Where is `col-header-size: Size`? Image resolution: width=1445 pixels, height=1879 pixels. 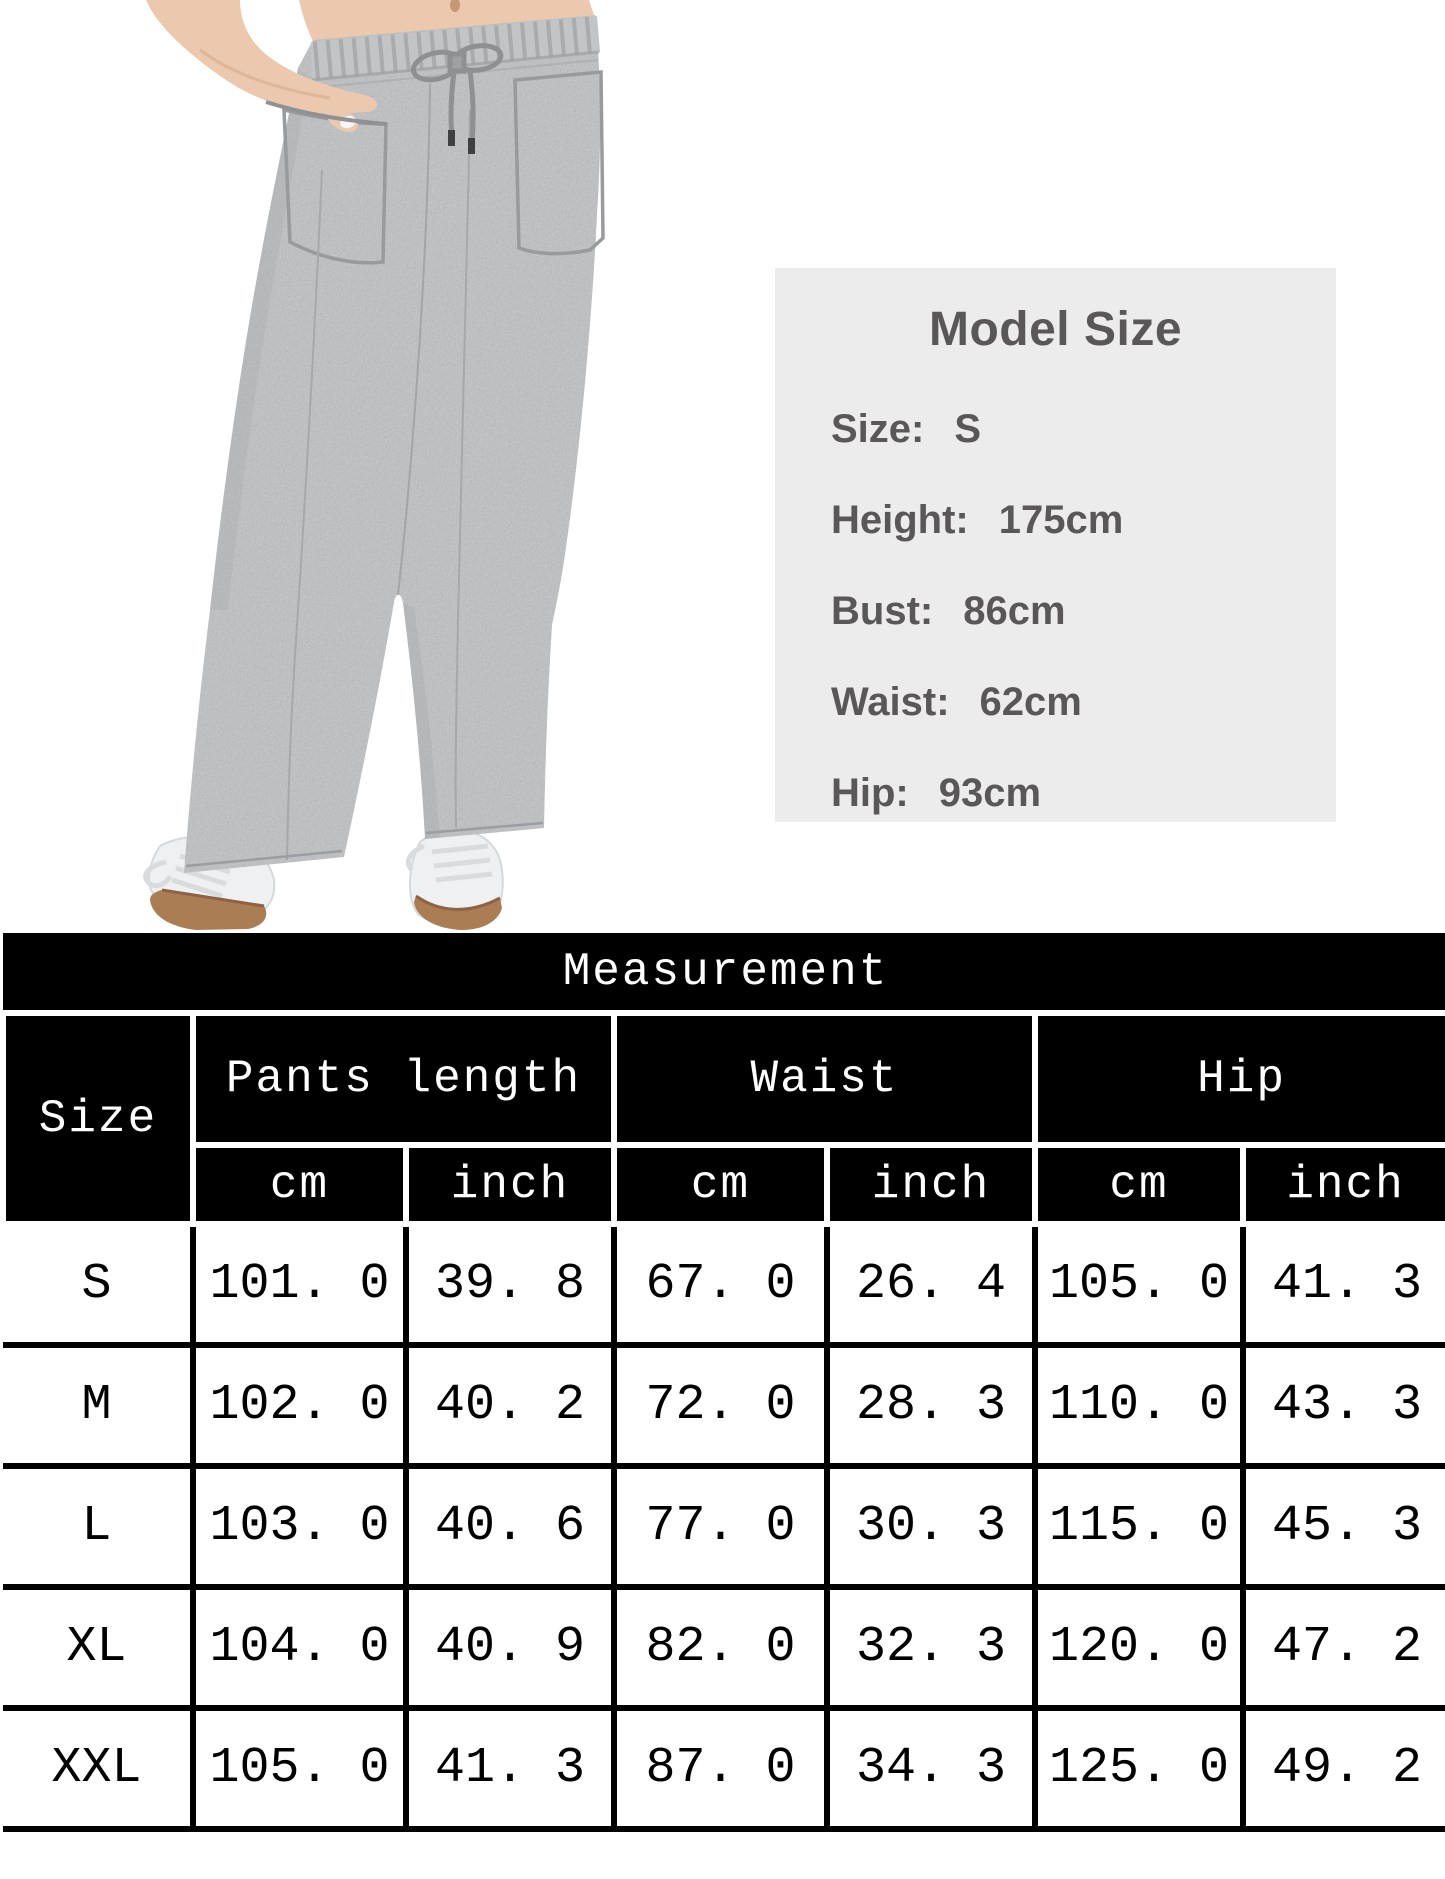 col-header-size: Size is located at coordinates (98, 1118).